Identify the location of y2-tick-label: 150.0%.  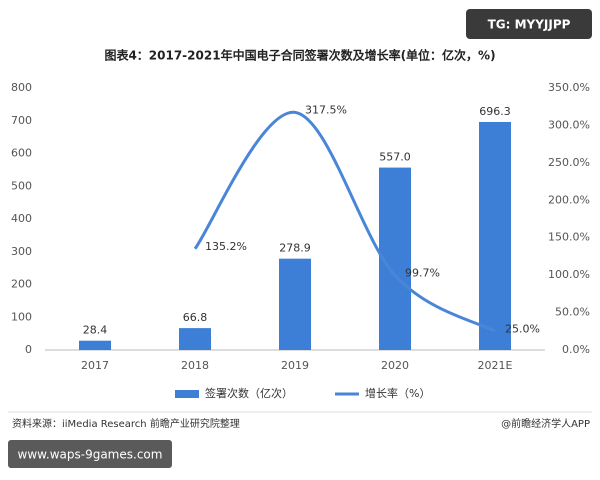
(569, 237).